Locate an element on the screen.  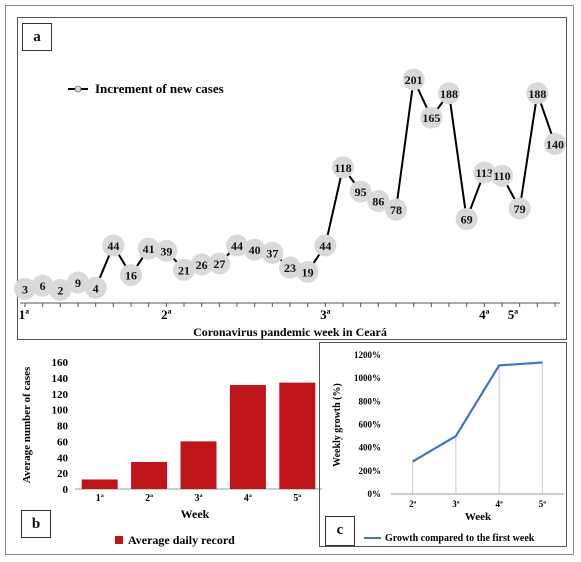
y-tick-label: 1200% is located at coordinates (367, 355).